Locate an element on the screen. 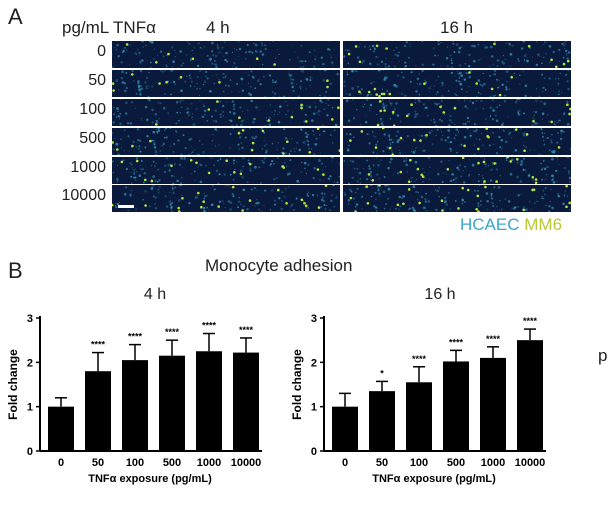 This screenshot has width=610, height=508. concentration-label: 1000 is located at coordinates (88, 167).